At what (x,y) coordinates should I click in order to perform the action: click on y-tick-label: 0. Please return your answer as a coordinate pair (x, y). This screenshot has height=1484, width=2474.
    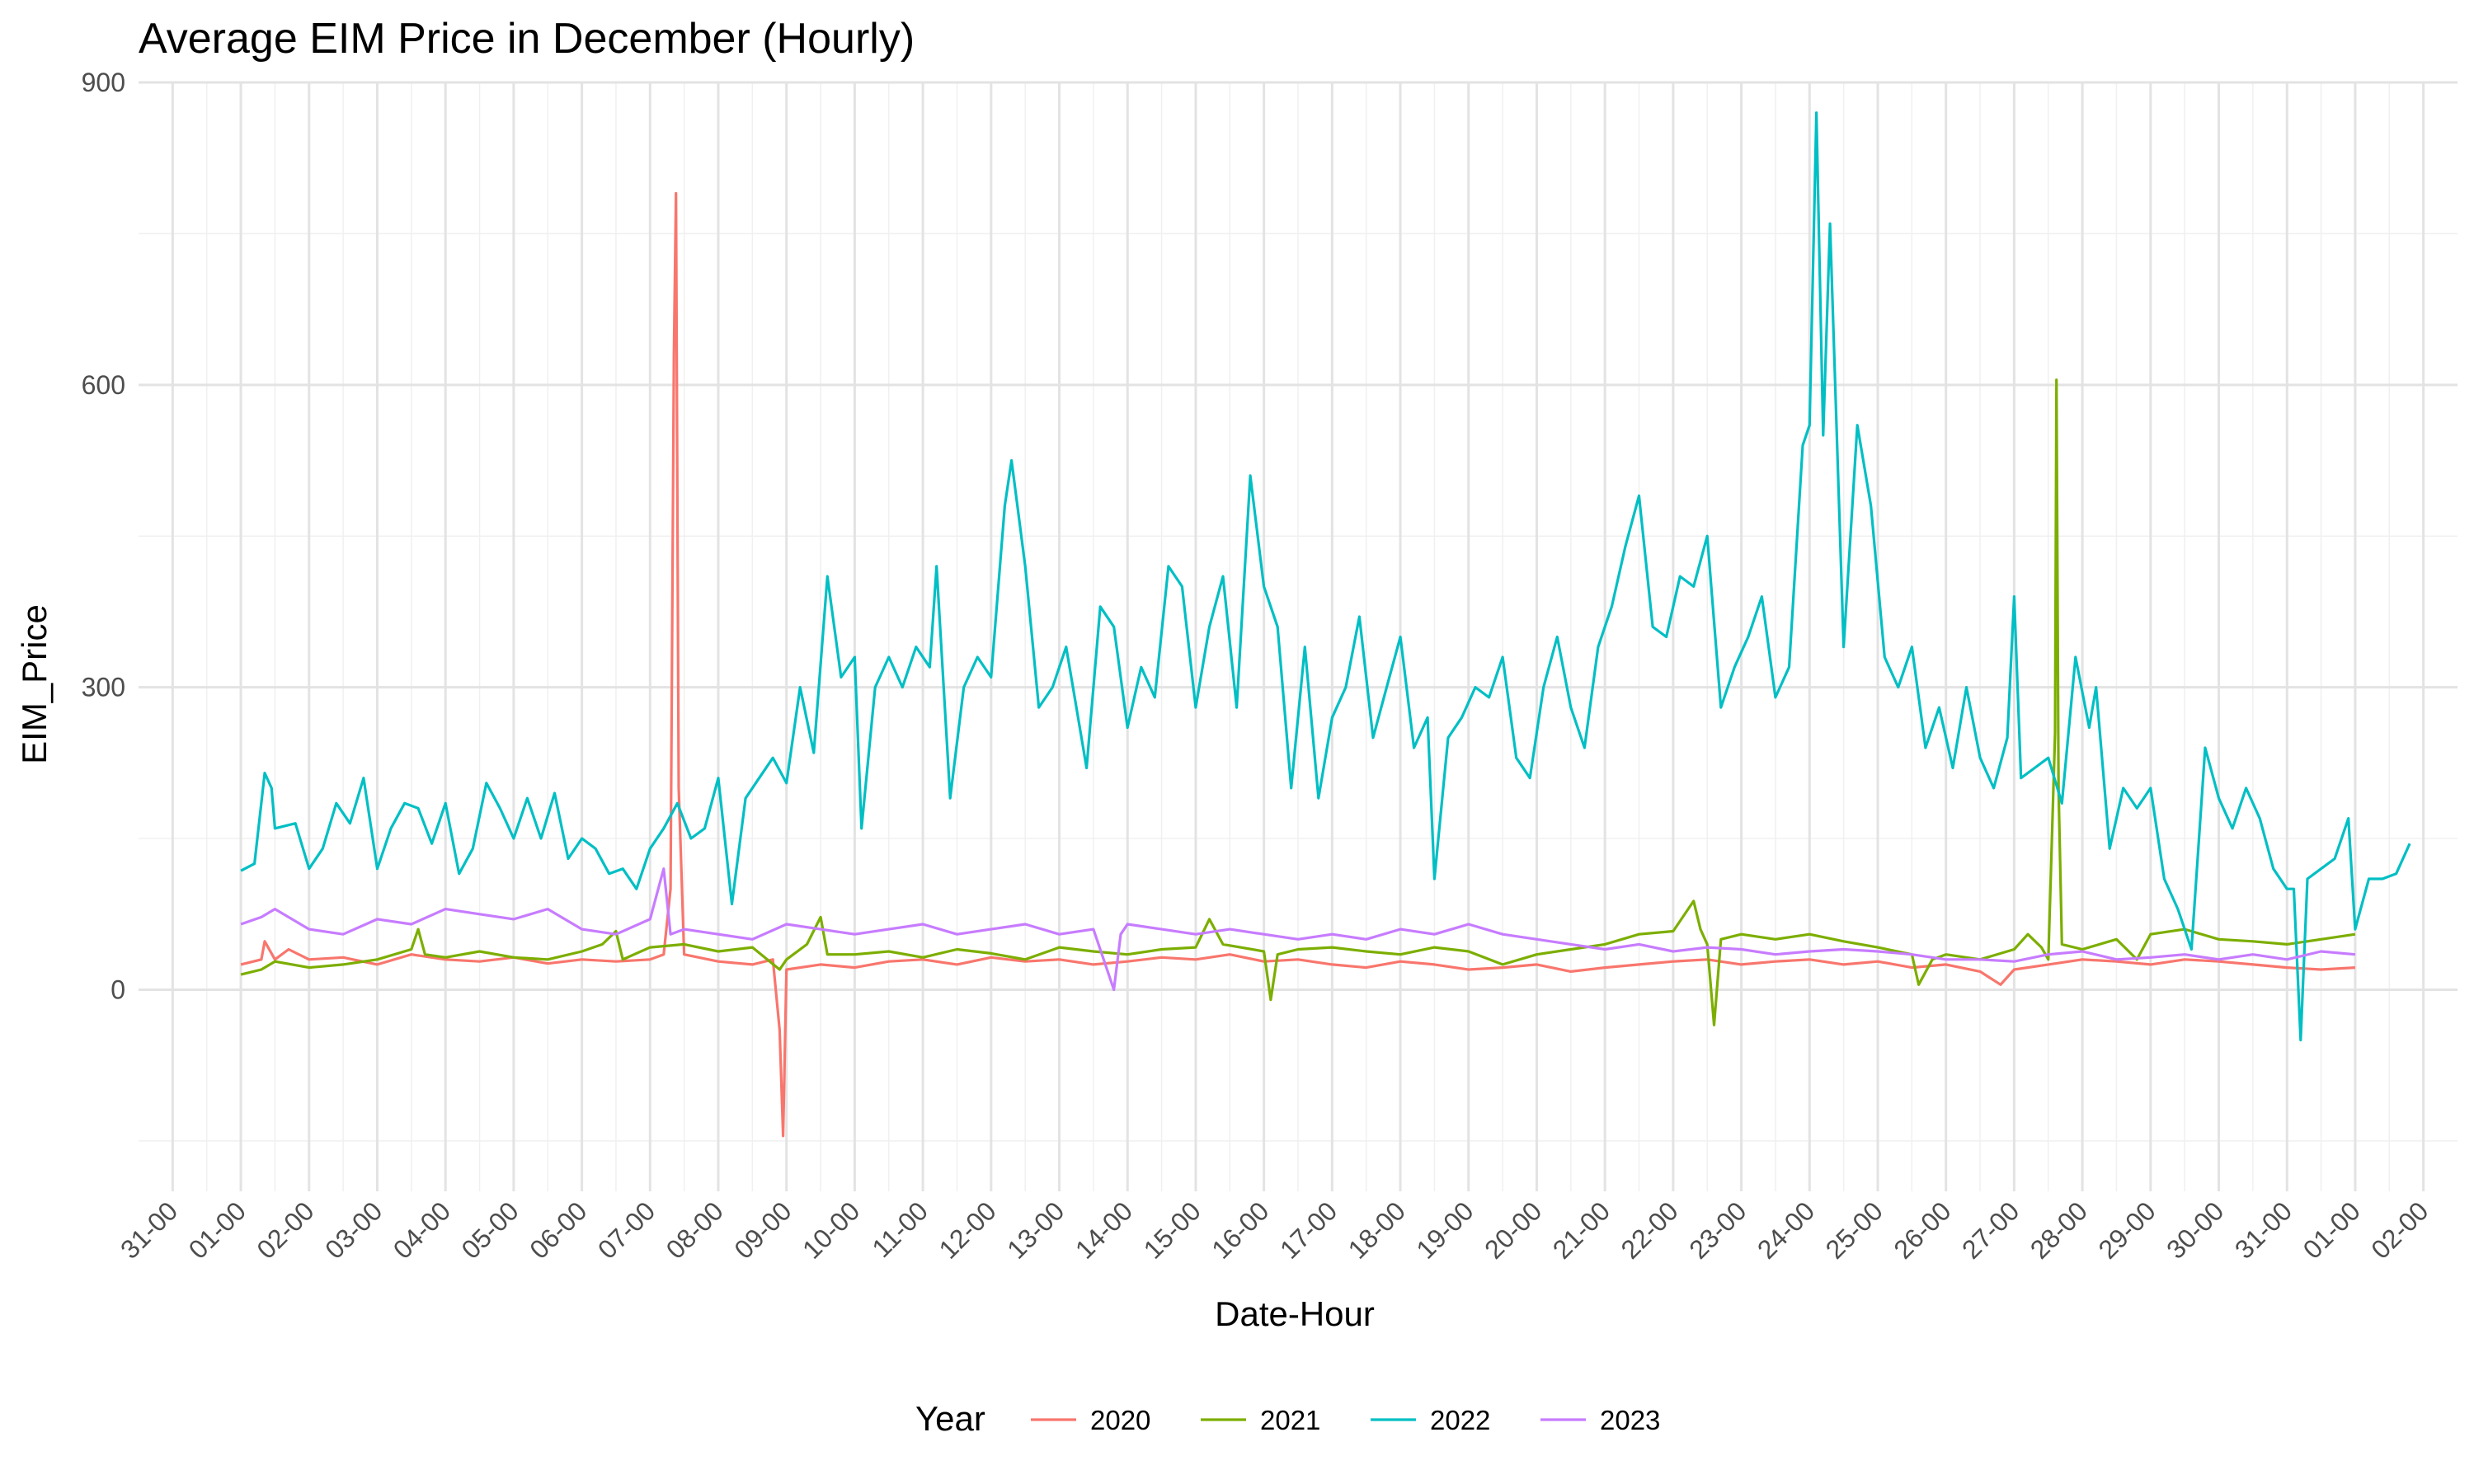
    Looking at the image, I should click on (118, 989).